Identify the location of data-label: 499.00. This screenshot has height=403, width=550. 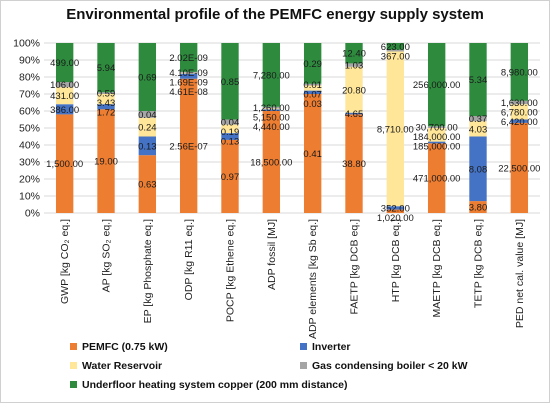
(64, 63).